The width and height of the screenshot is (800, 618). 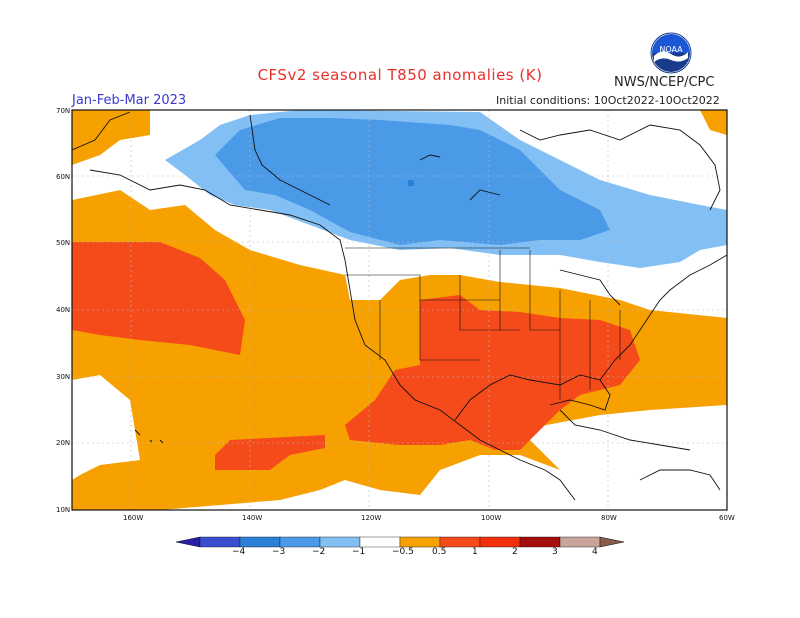 What do you see at coordinates (671, 49) in the screenshot?
I see `logo-text: NOAA` at bounding box center [671, 49].